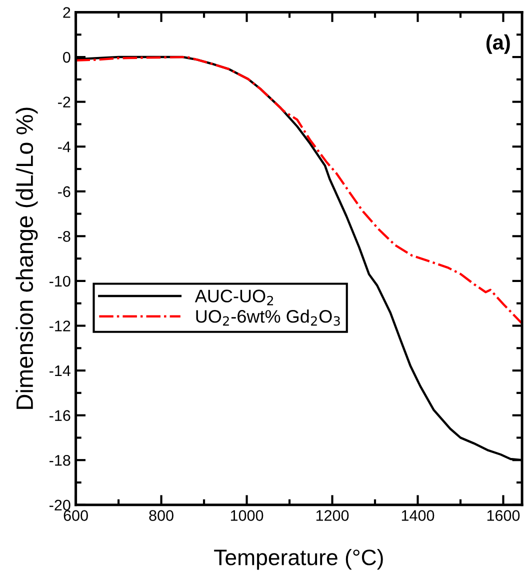 This screenshot has height=583, width=530. I want to click on legend-label: UO$_{2}$-6wt% Gd$_{2}$O$_{3}$, so click(268, 318).